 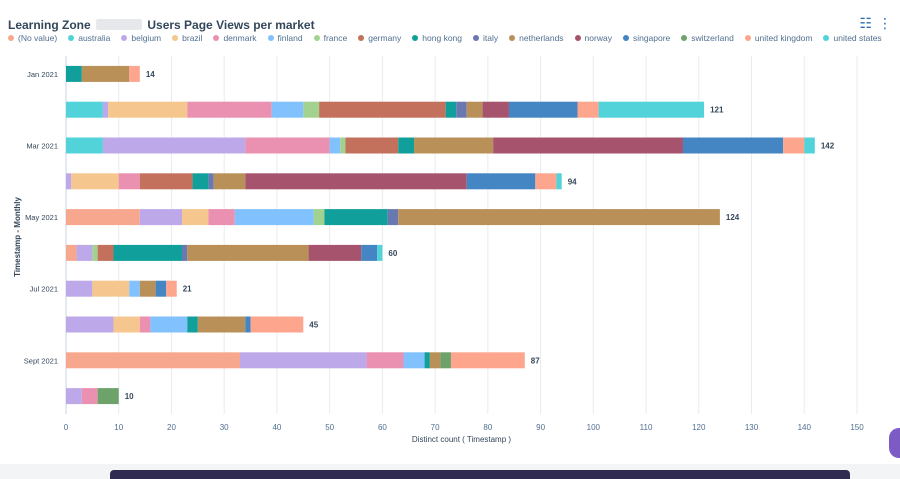 What do you see at coordinates (129, 396) in the screenshot?
I see `bar-total-label: 10` at bounding box center [129, 396].